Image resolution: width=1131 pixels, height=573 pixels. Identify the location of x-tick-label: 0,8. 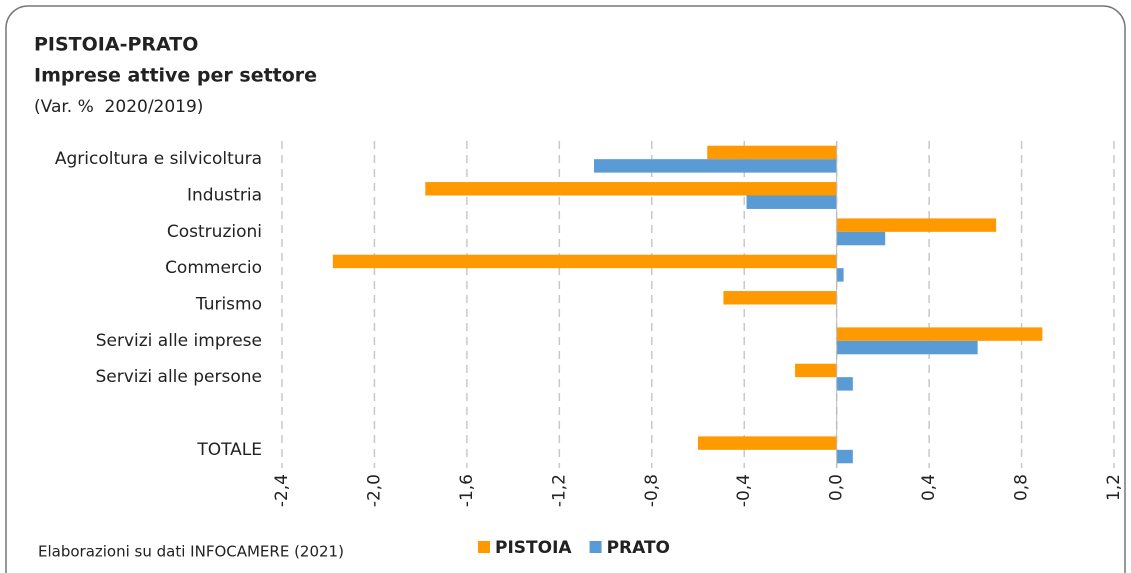
(1022, 487).